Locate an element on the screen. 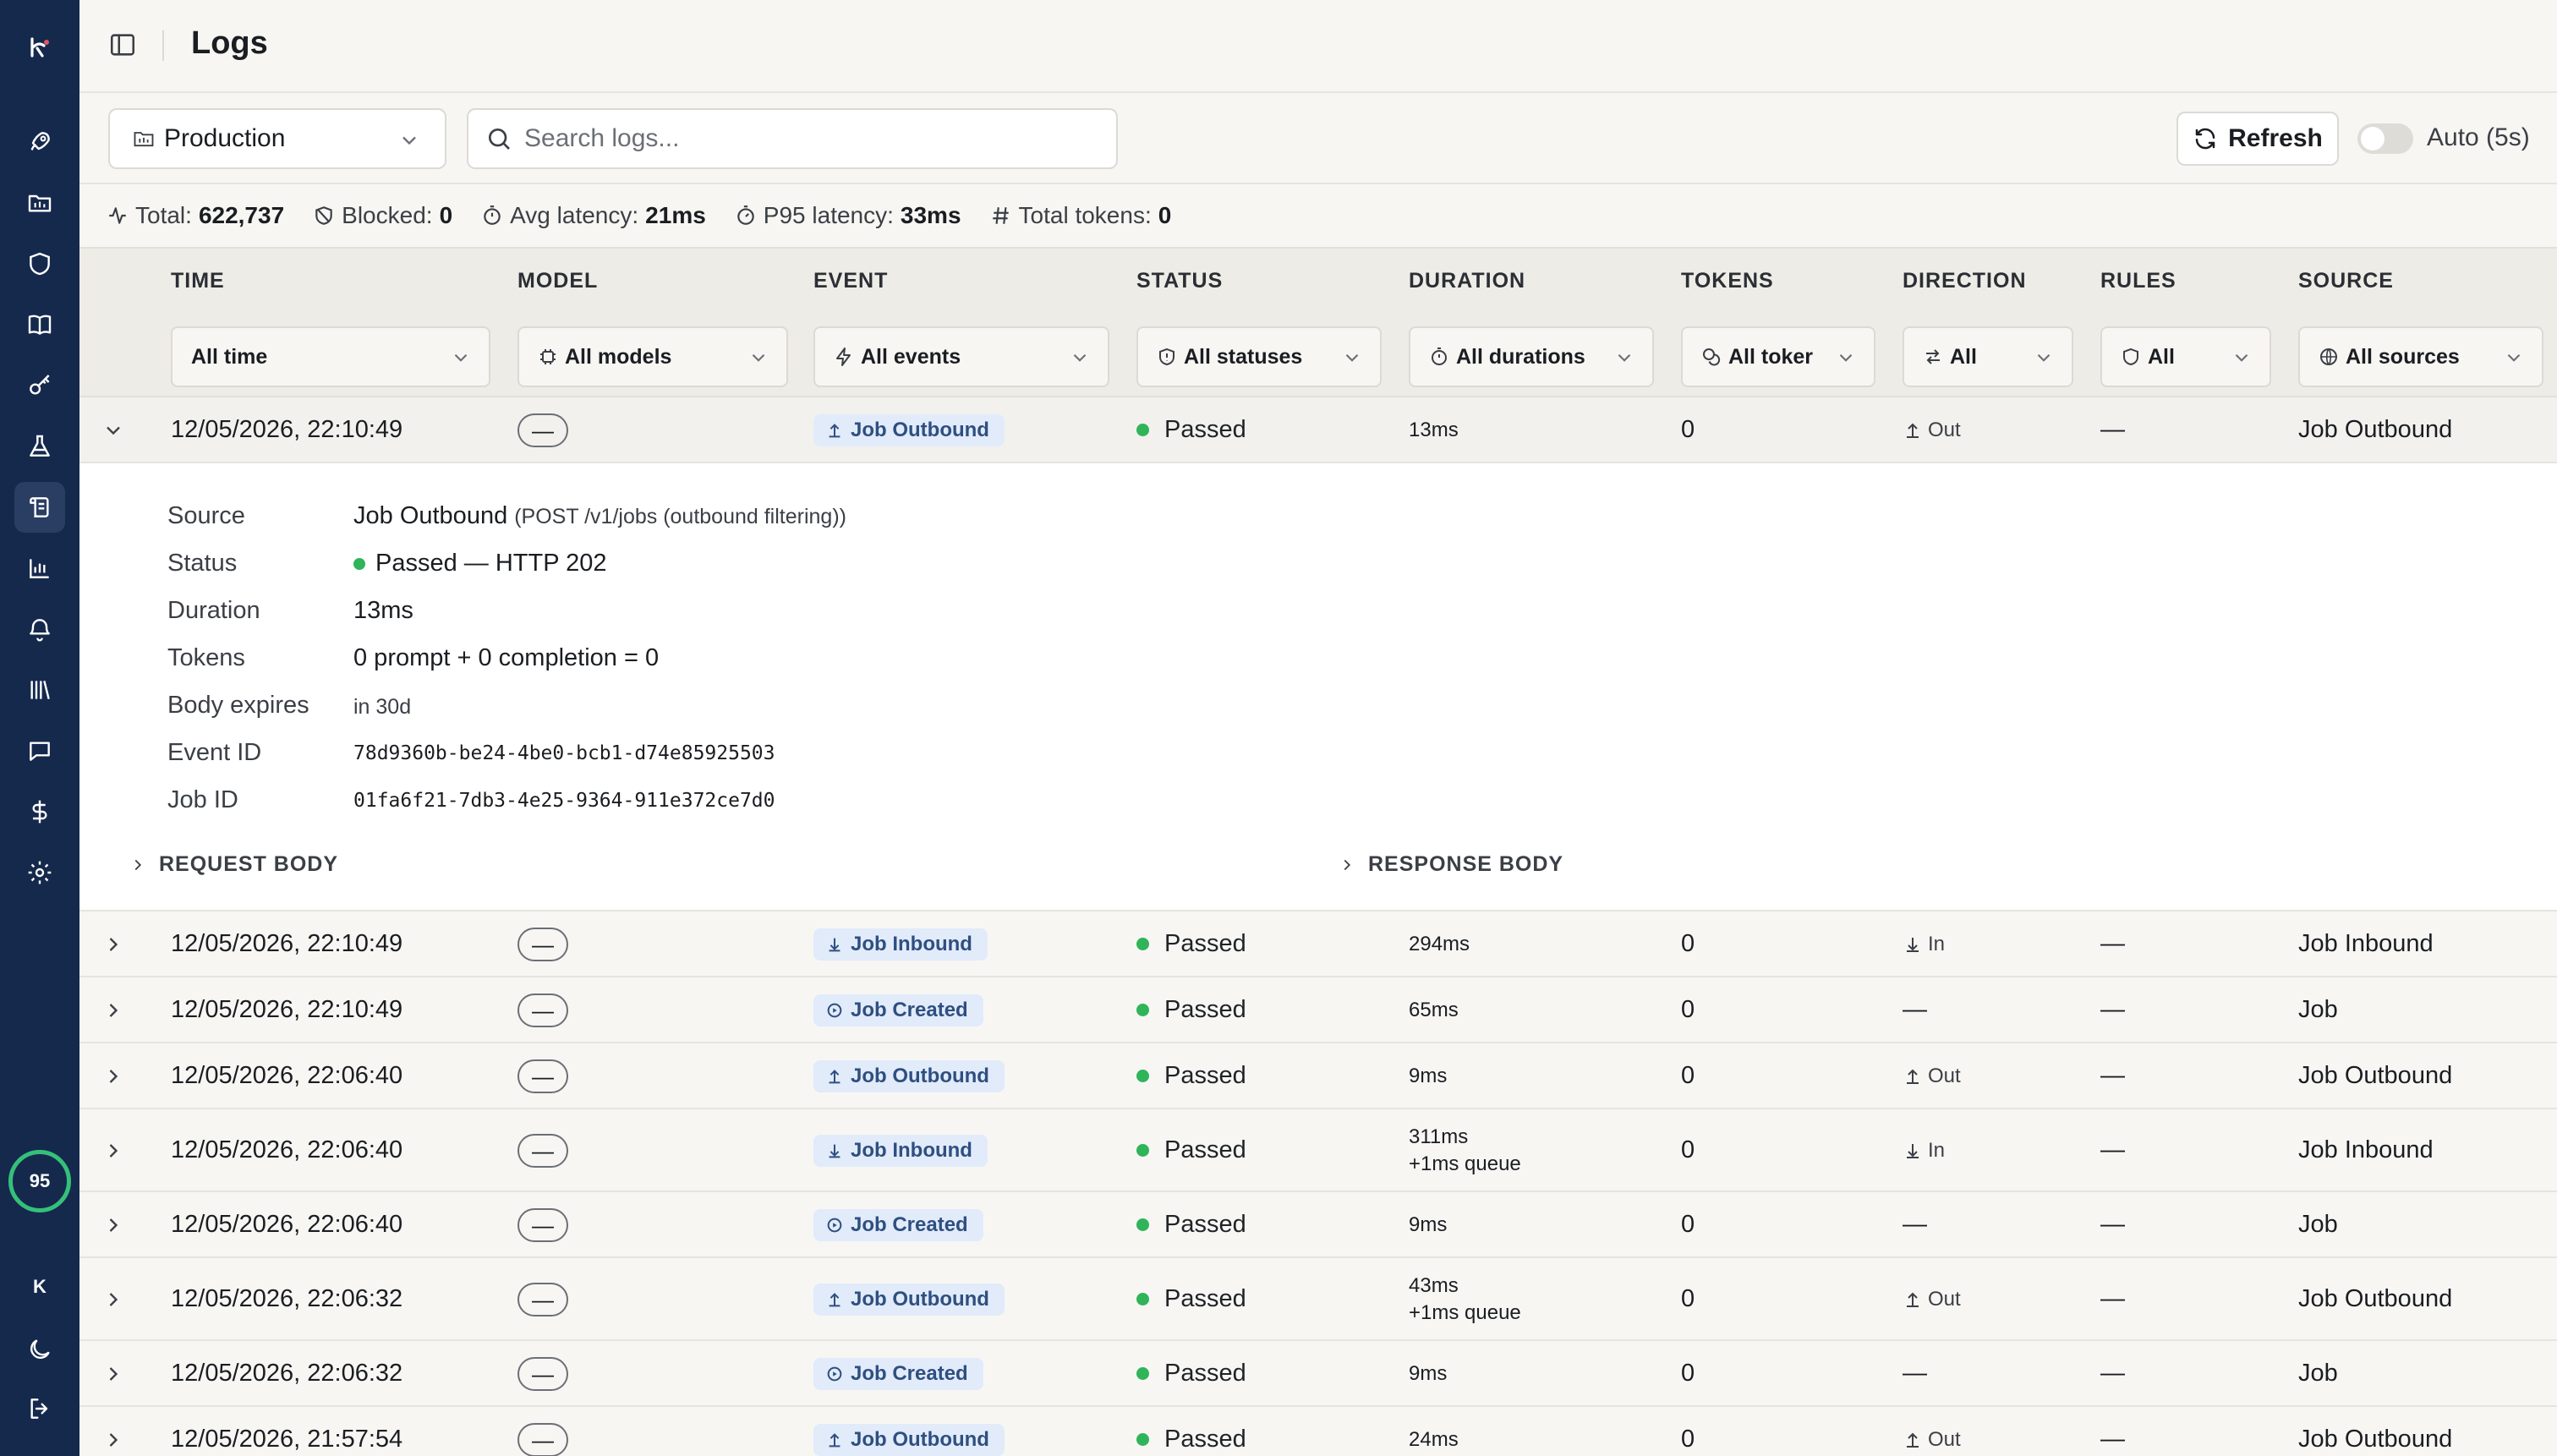 The image size is (2557, 1456). col-model: MODEL is located at coordinates (558, 281).